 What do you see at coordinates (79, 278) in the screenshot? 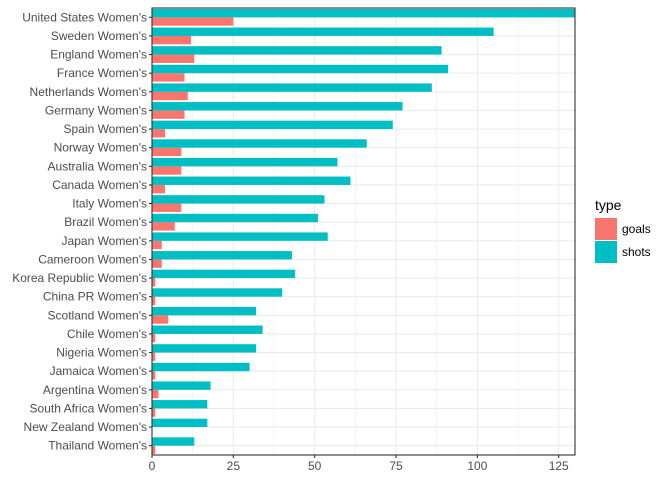
I see `y-tick-label: Korea Republic Women's` at bounding box center [79, 278].